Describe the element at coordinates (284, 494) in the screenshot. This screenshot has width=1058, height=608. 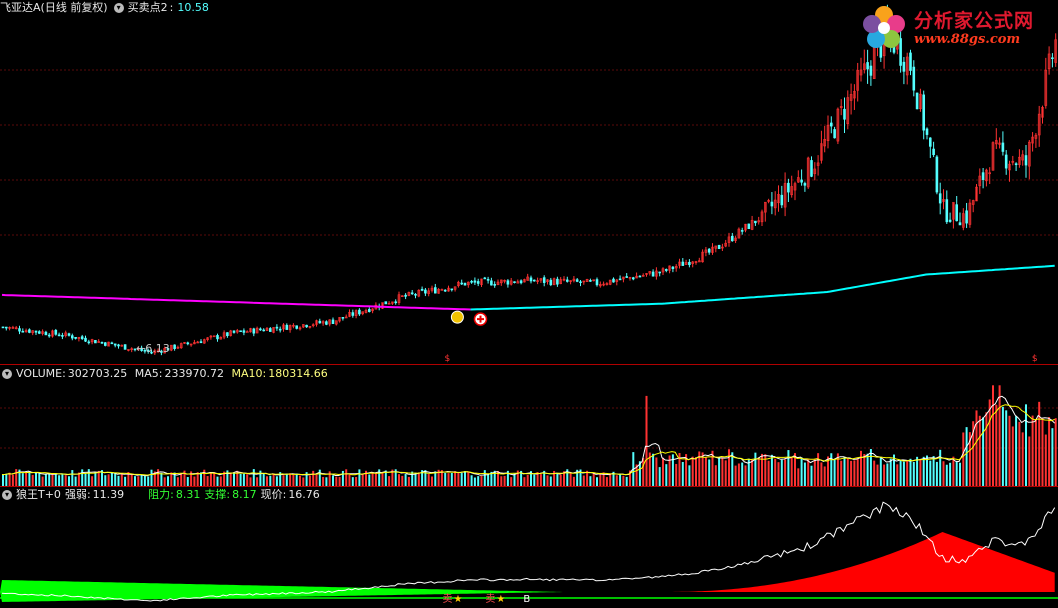
I see `colon-sep: :` at that location.